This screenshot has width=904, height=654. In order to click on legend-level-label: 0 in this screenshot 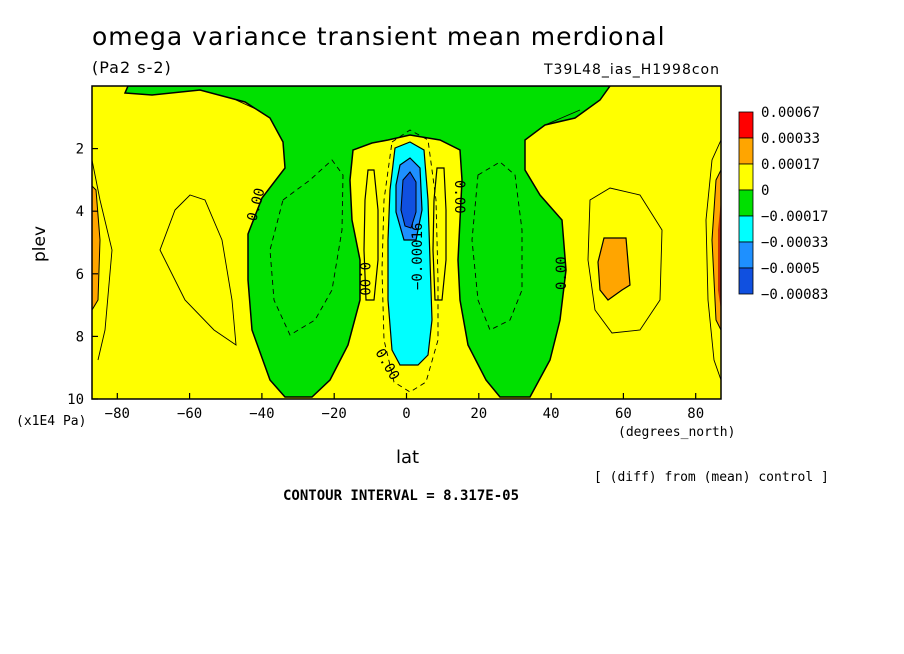, I will do `click(765, 191)`.